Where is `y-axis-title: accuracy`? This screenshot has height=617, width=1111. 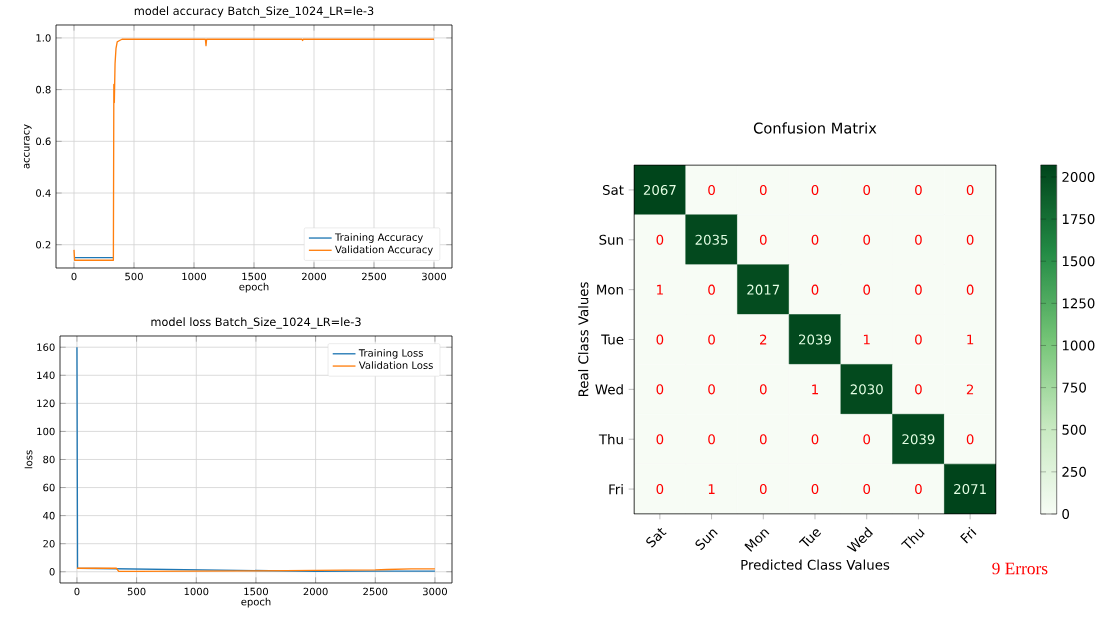
y-axis-title: accuracy is located at coordinates (27, 146).